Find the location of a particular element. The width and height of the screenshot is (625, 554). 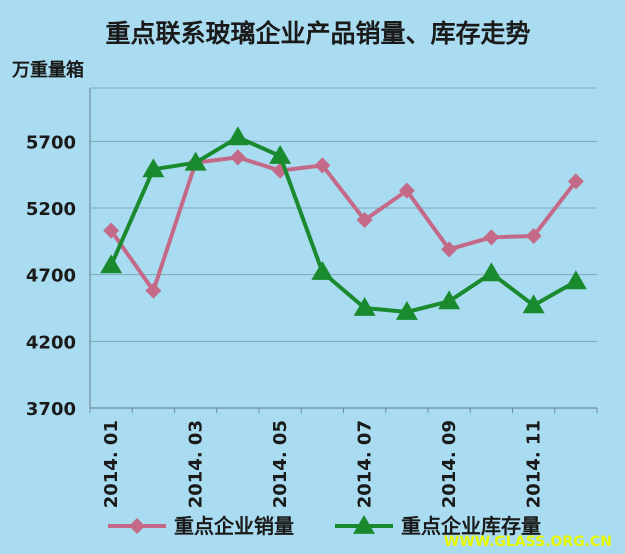

chart-title: 重点联系玻璃企业产品销量、库存走势 is located at coordinates (317, 33).